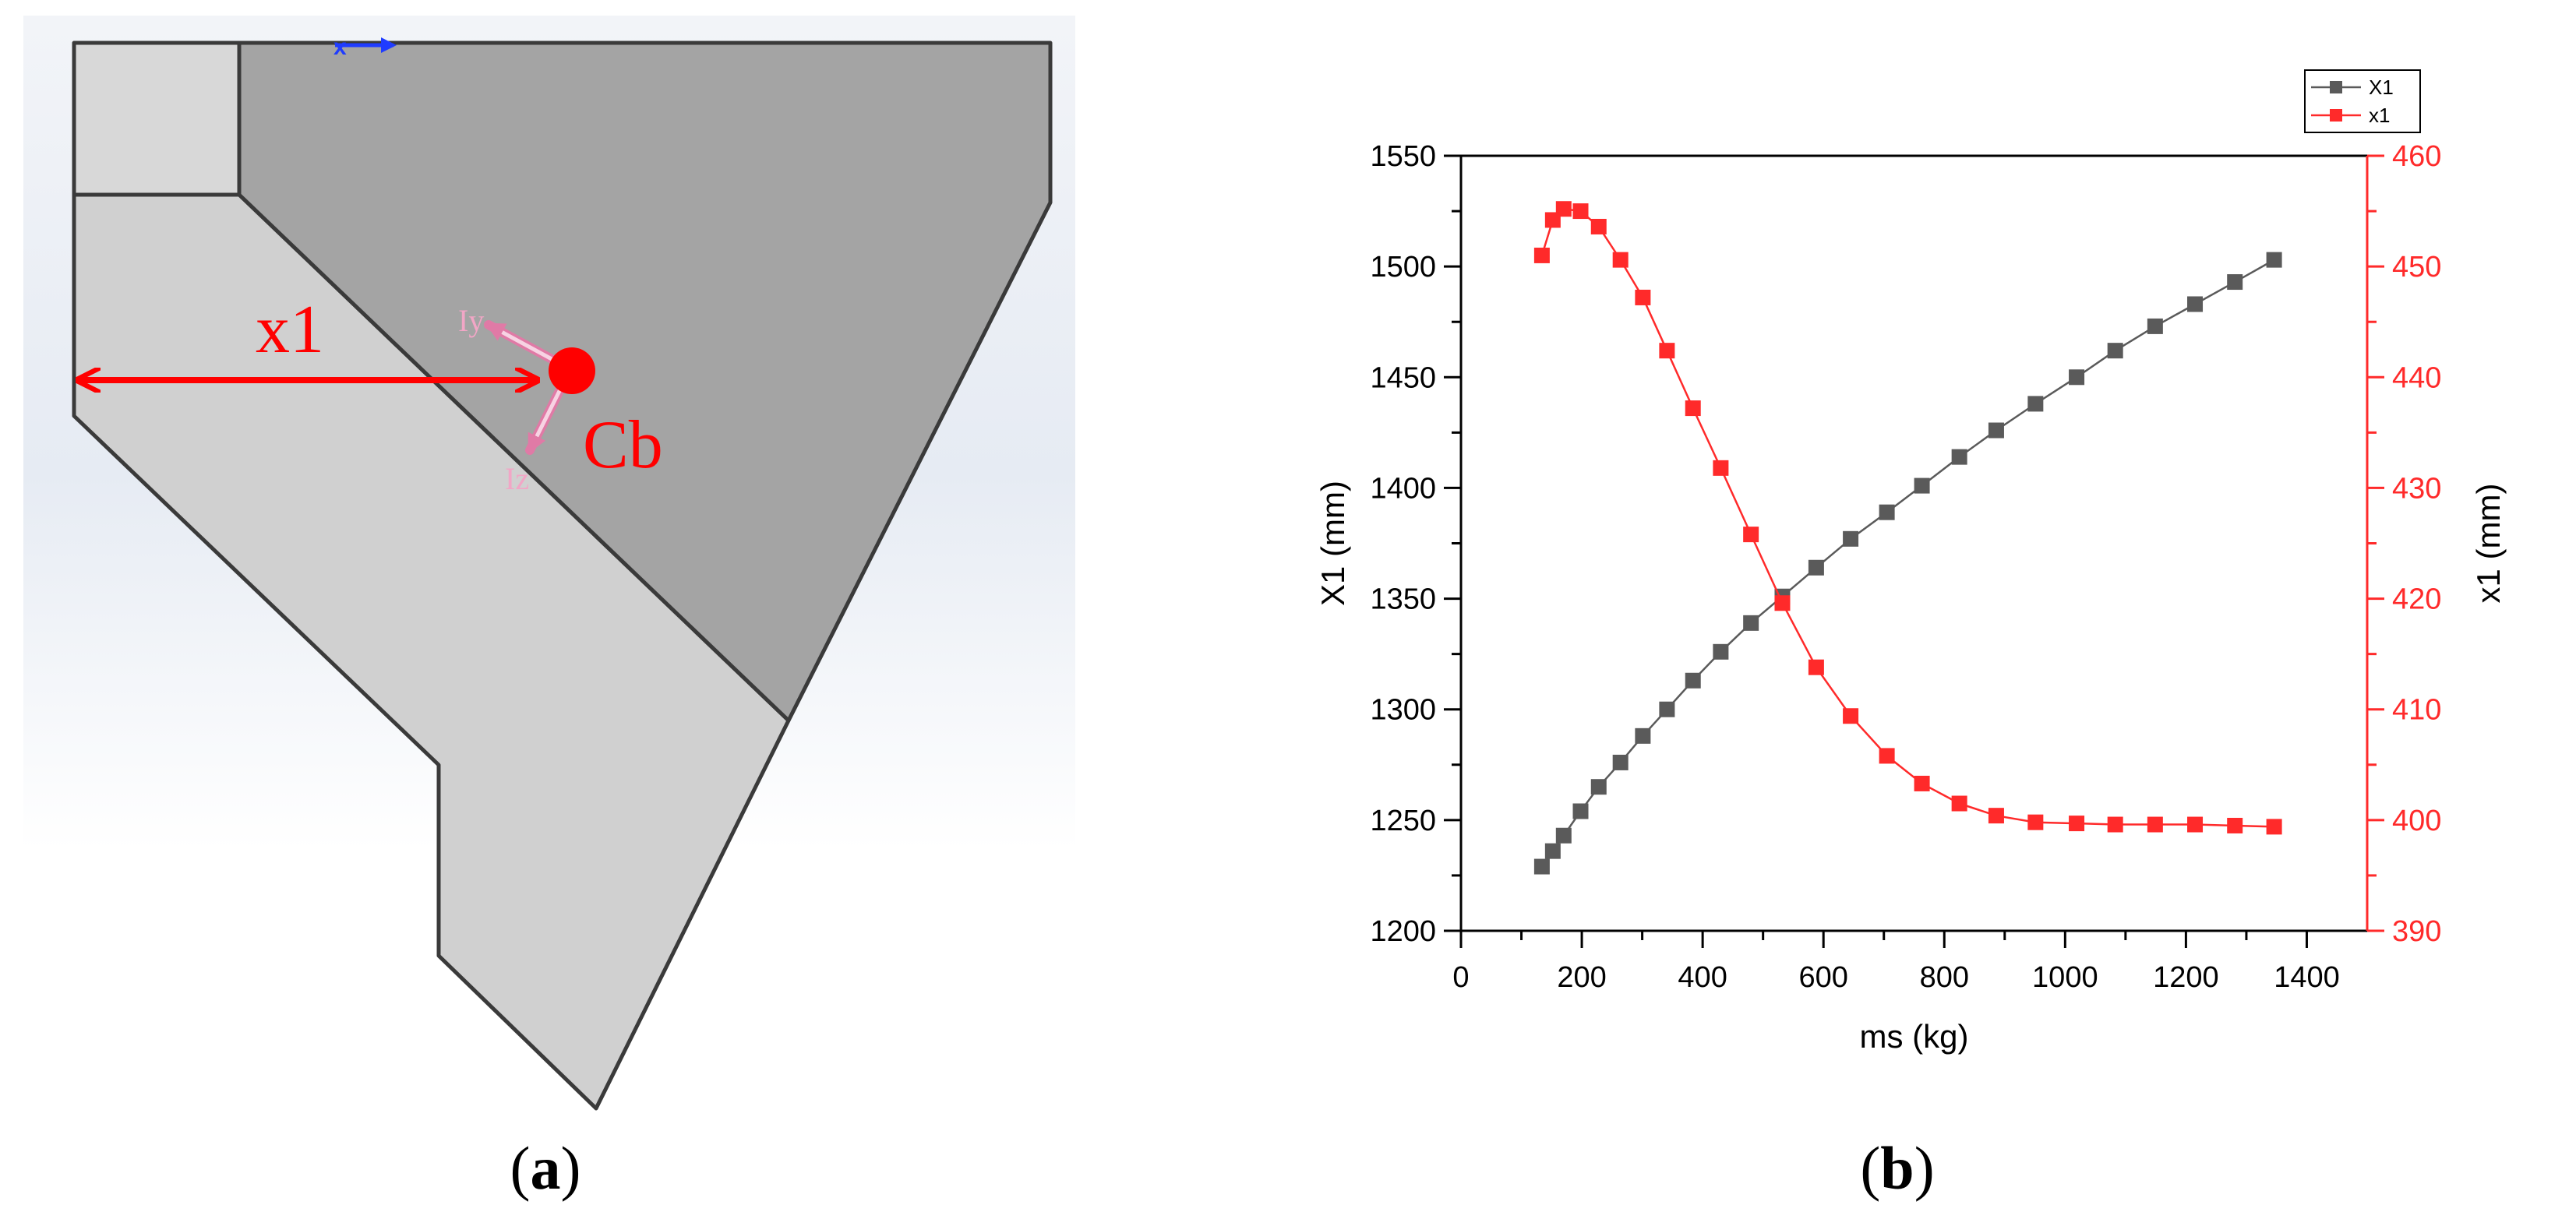 This screenshot has height=1219, width=2576. What do you see at coordinates (340, 47) in the screenshot?
I see `axis-indicator-label: x` at bounding box center [340, 47].